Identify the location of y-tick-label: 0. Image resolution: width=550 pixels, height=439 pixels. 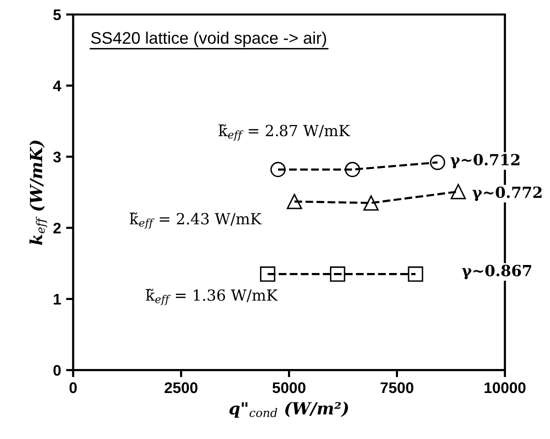
(57, 370).